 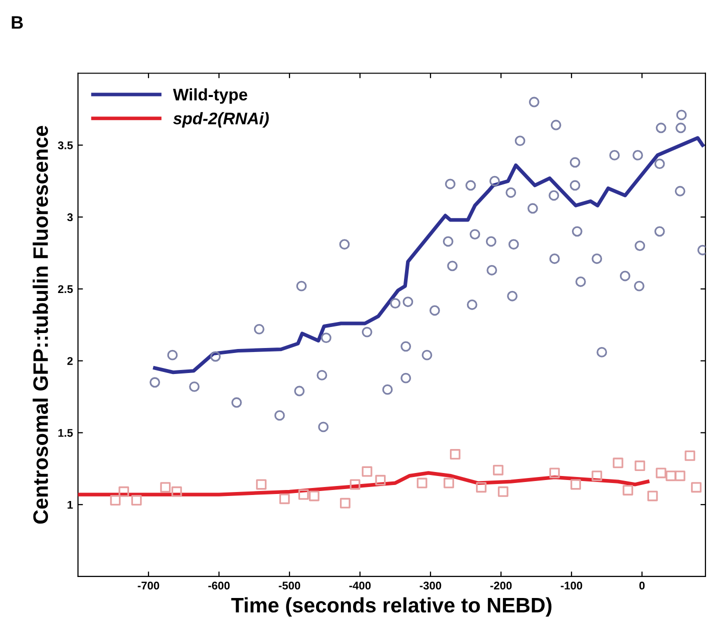 What do you see at coordinates (17, 22) in the screenshot?
I see `text: B` at bounding box center [17, 22].